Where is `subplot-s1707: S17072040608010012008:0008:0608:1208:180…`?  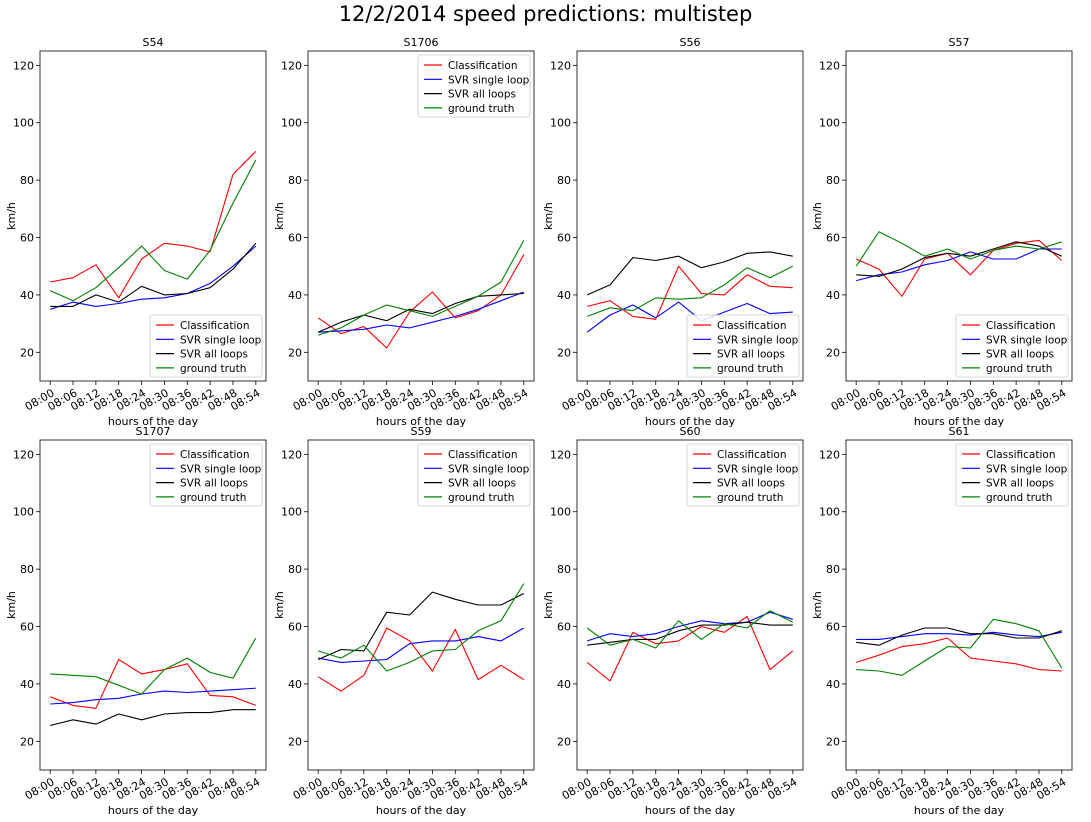
subplot-s1707: S17072040608010012008:0008:0608:1208:180… is located at coordinates (136, 621).